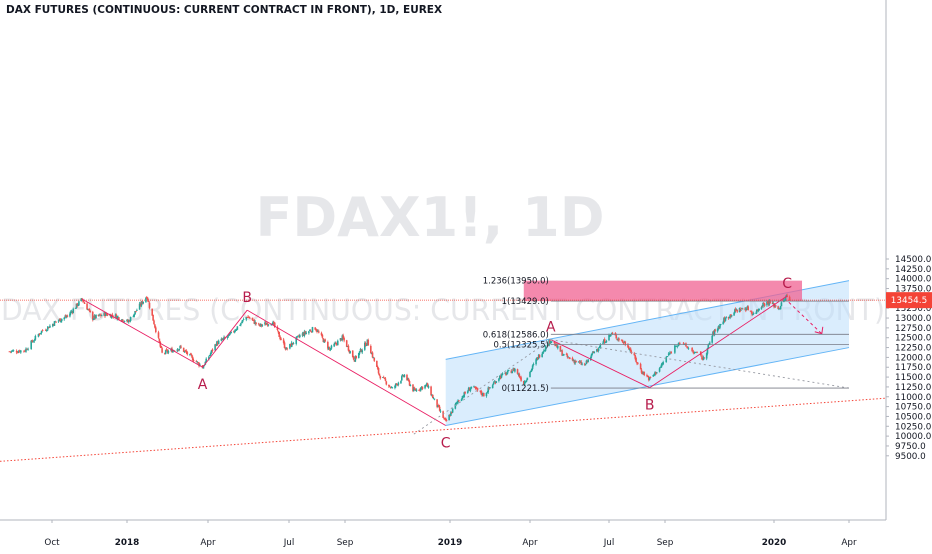 The width and height of the screenshot is (932, 554). What do you see at coordinates (600, 364) in the screenshot?
I see `wave-line-2019-b` at bounding box center [600, 364].